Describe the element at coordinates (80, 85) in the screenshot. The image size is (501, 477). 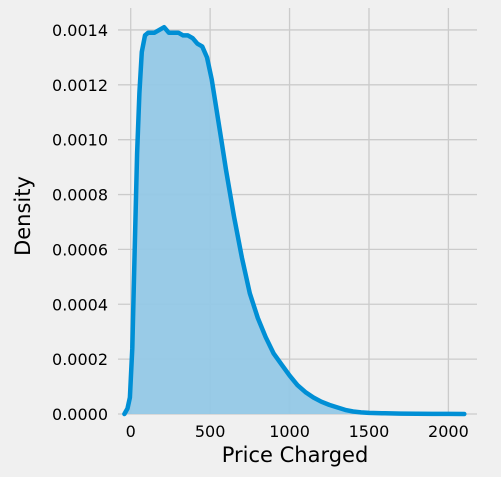
I see `y-tick-label: 0.0012` at that location.